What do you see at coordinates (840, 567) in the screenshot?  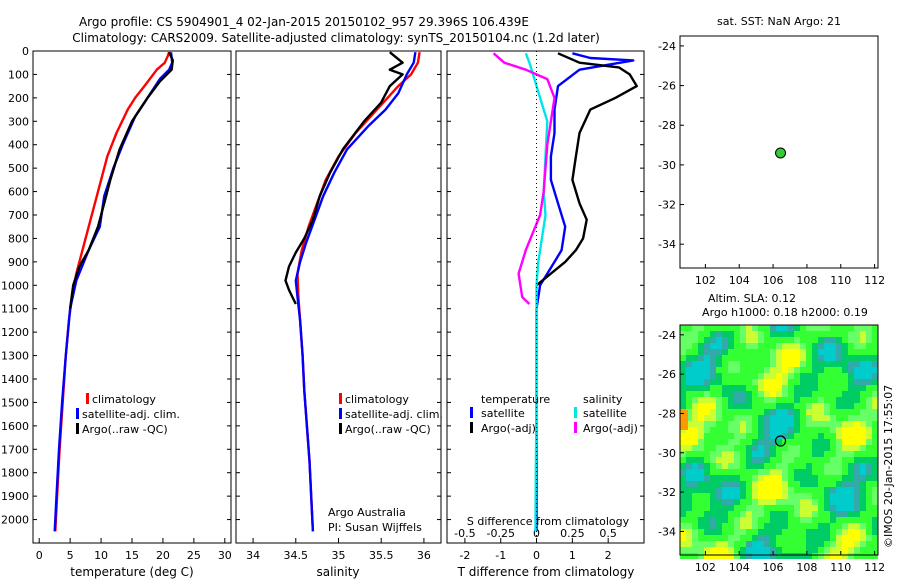 I see `map-x-tick-label: 110` at bounding box center [840, 567].